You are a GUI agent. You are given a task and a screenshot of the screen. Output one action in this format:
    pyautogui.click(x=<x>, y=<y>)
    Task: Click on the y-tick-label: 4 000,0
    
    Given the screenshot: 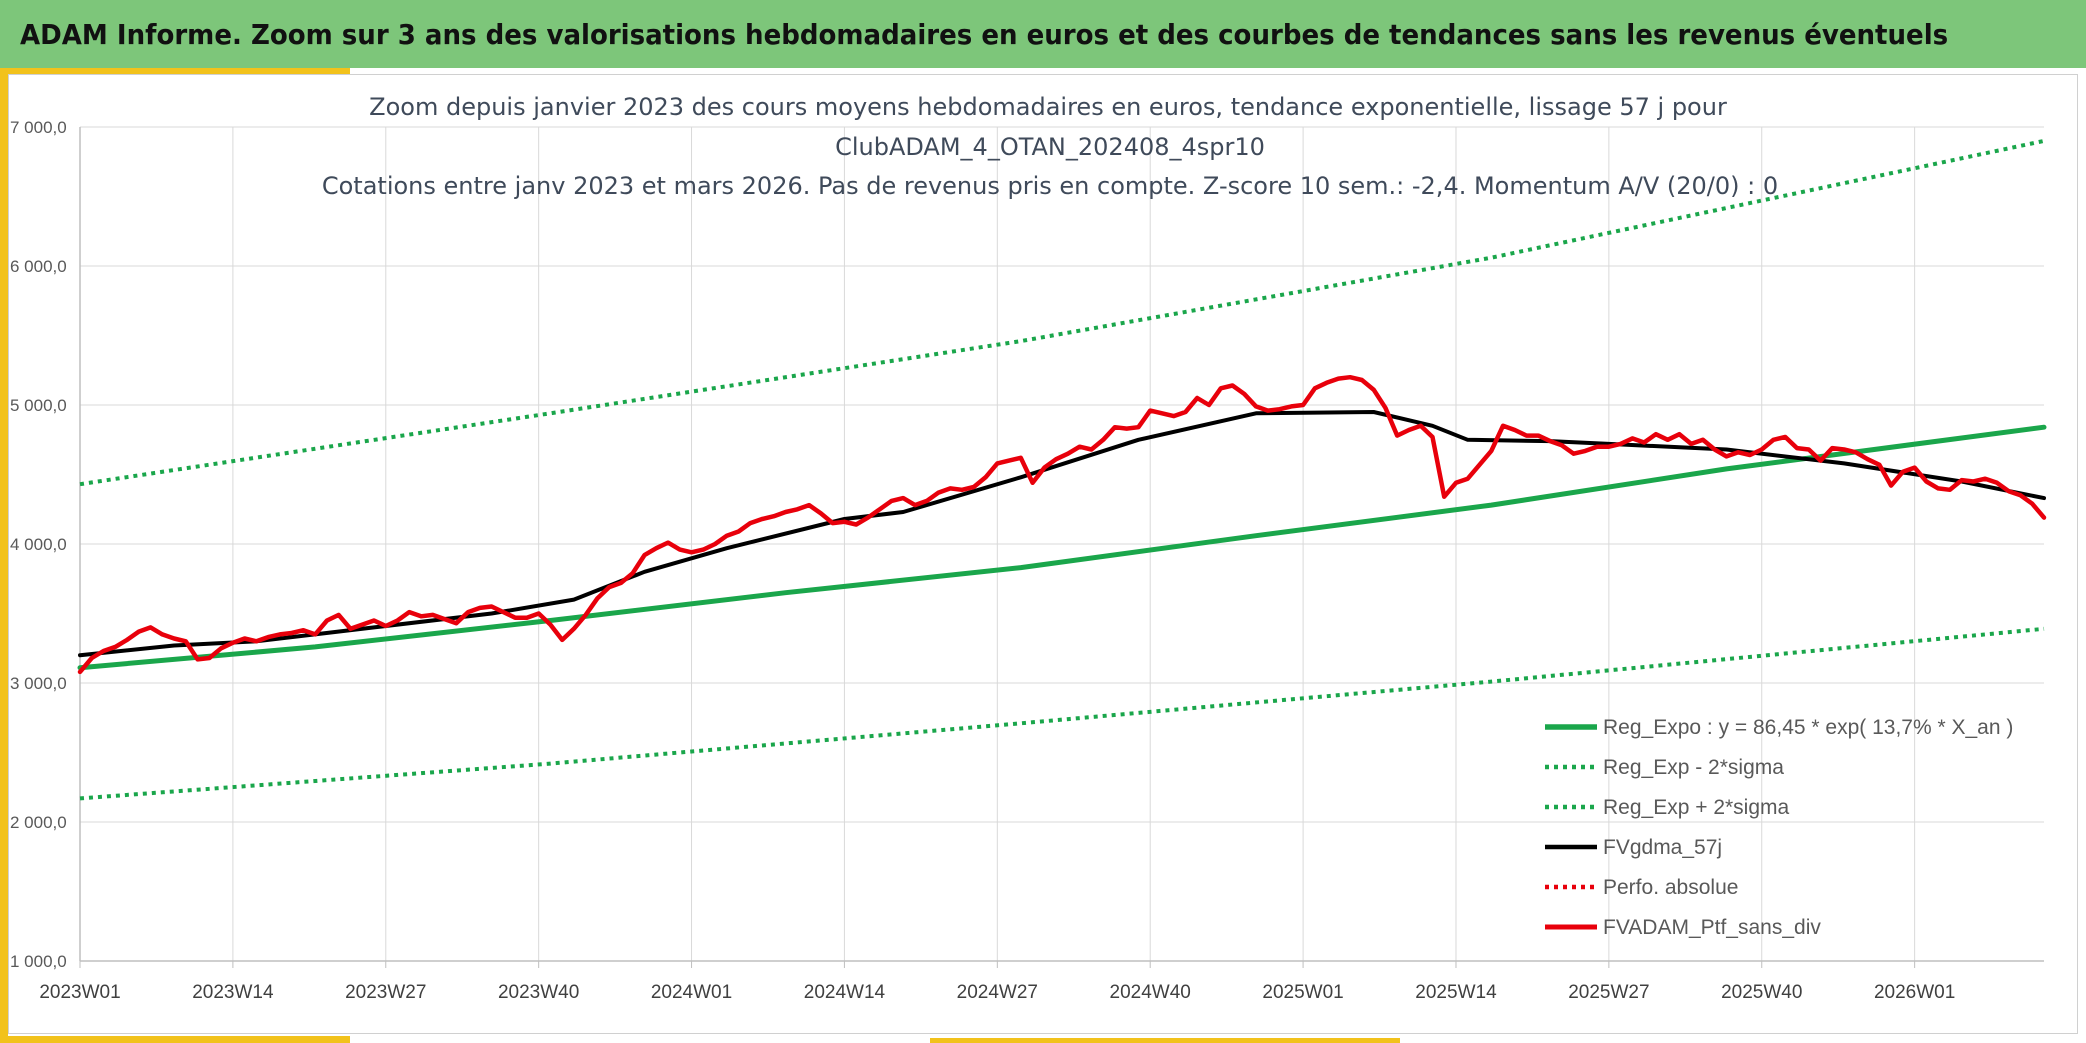 What is the action you would take?
    pyautogui.click(x=38, y=544)
    